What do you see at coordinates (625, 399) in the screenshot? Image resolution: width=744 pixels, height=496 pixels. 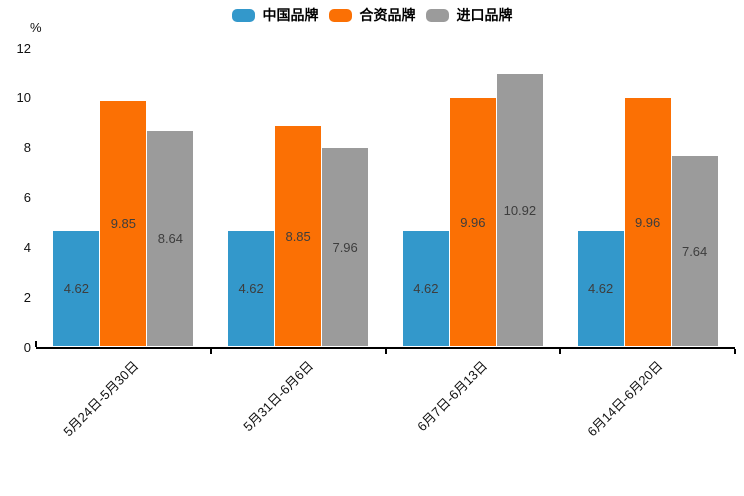 I see `x-tick-label: 6月14日-6月20日` at bounding box center [625, 399].